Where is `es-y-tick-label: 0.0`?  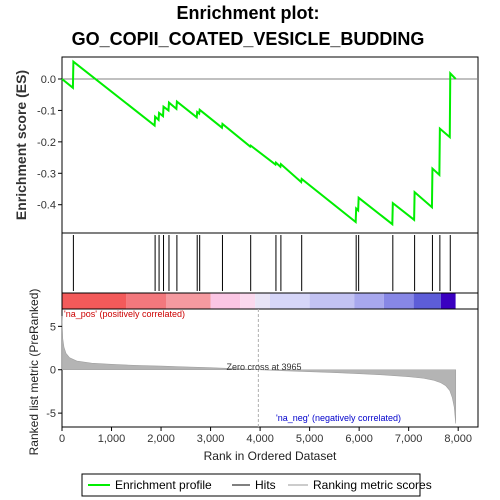
es-y-tick-label: 0.0 is located at coordinates (48, 80).